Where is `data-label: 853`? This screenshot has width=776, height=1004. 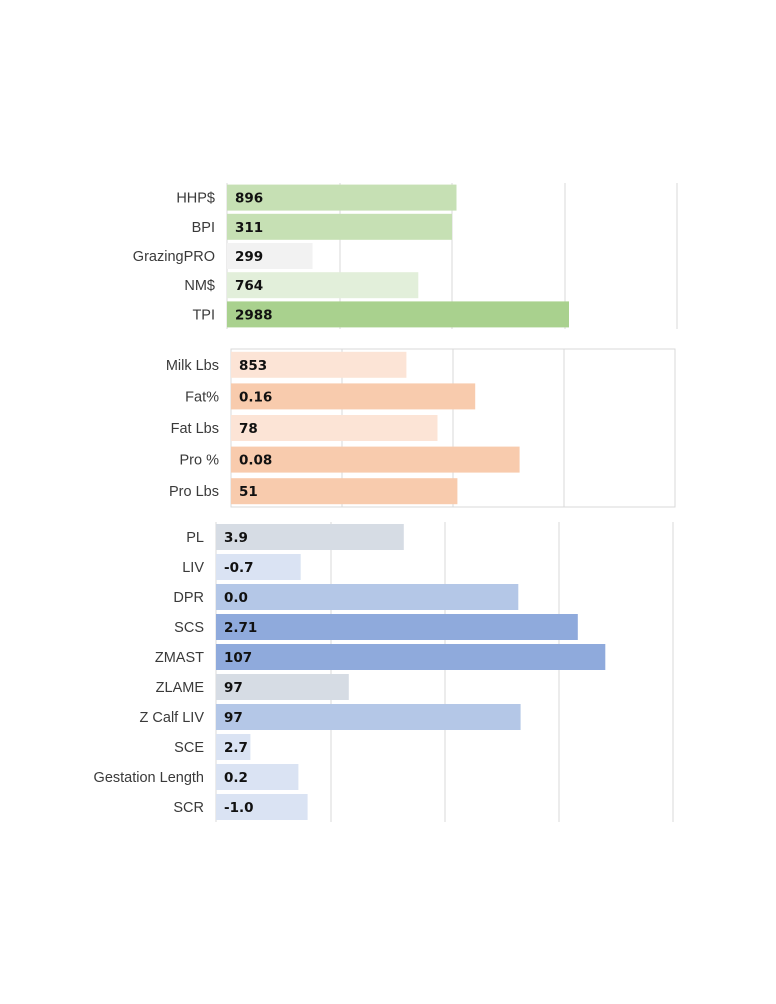 data-label: 853 is located at coordinates (253, 366).